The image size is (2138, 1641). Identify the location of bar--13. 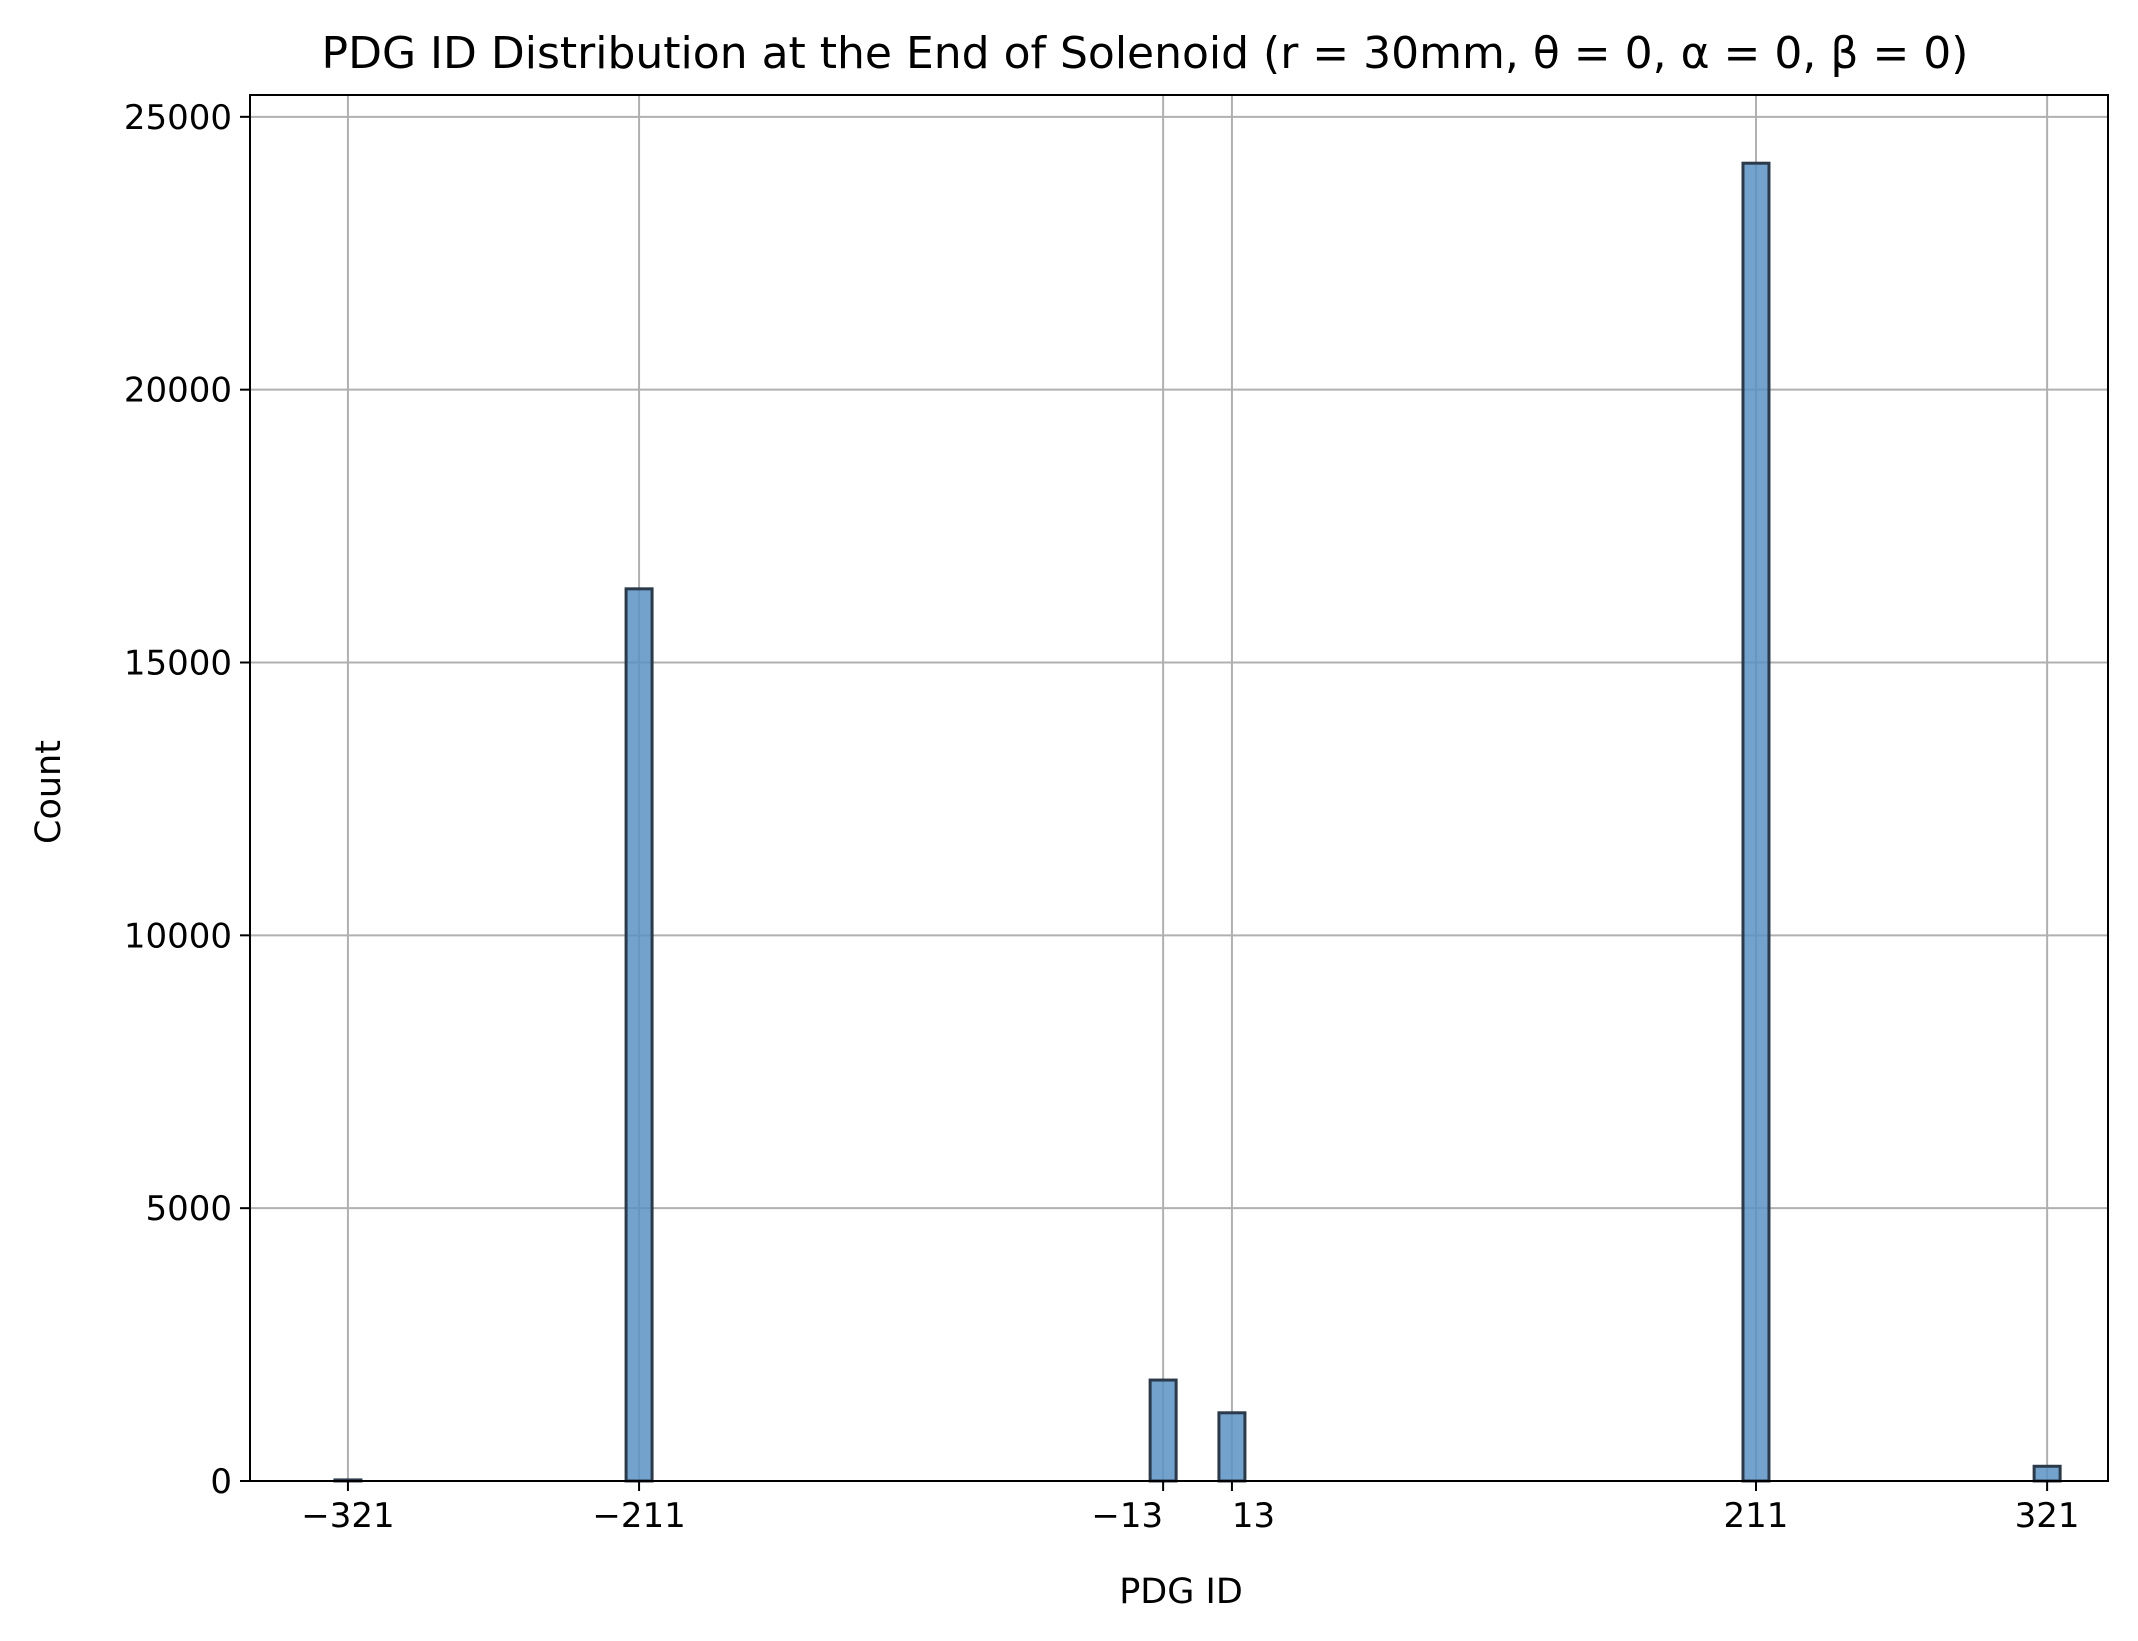
(1163, 1430).